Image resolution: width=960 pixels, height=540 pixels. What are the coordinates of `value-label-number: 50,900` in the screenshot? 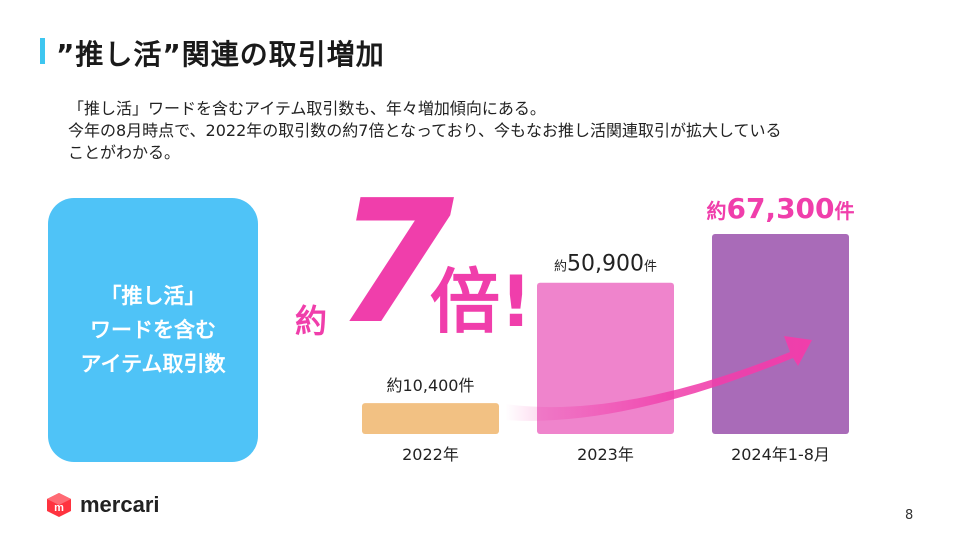 It's located at (605, 264).